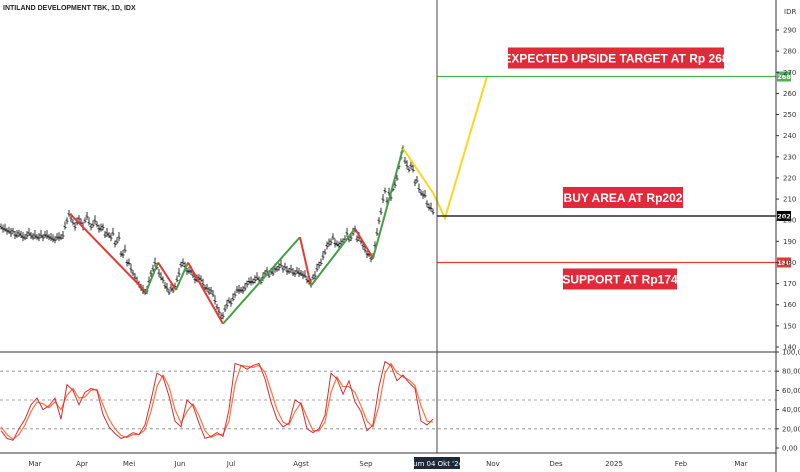 This screenshot has width=800, height=472. Describe the element at coordinates (791, 429) in the screenshot. I see `stoch-tick-label: 20,00` at that location.